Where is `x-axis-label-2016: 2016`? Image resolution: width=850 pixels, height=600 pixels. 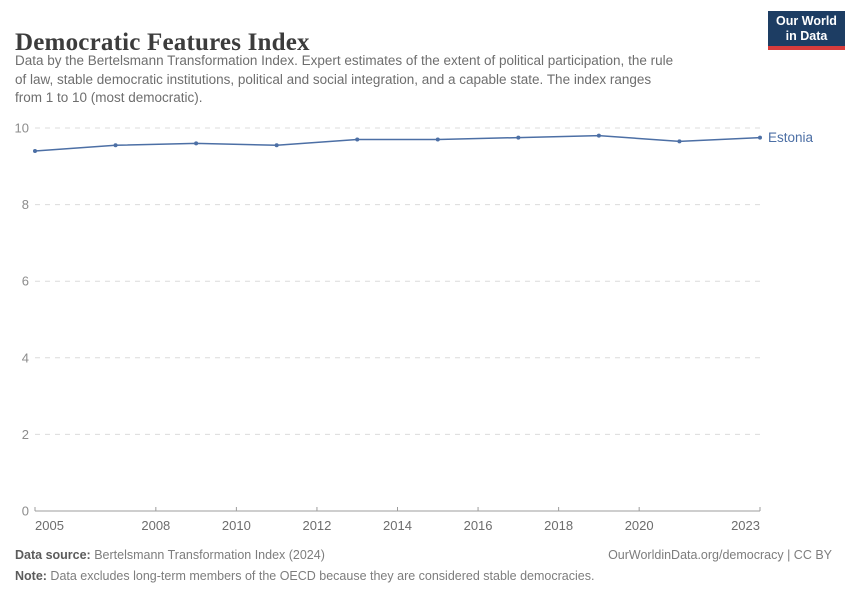 x-axis-label-2016: 2016 is located at coordinates (478, 525).